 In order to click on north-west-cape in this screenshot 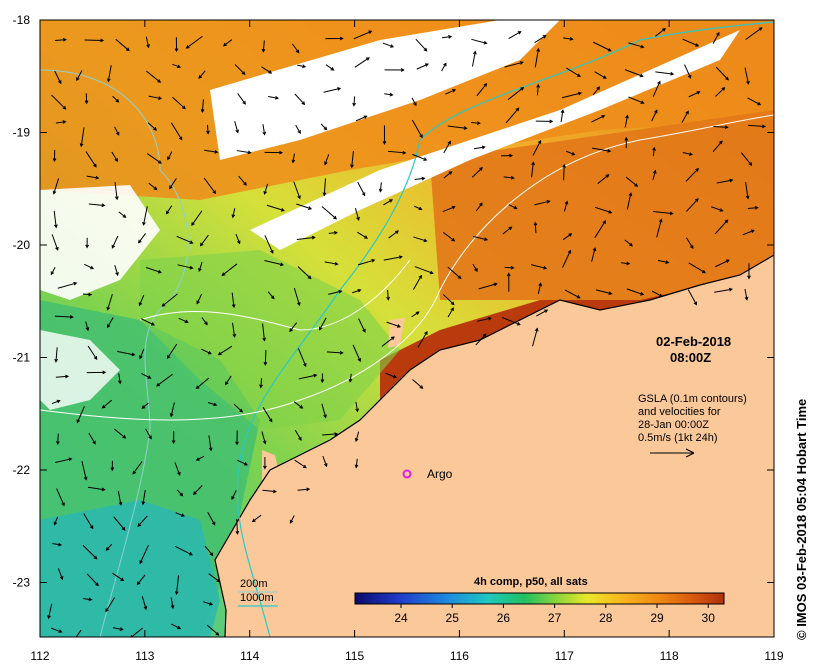, I will do `click(278, 487)`.